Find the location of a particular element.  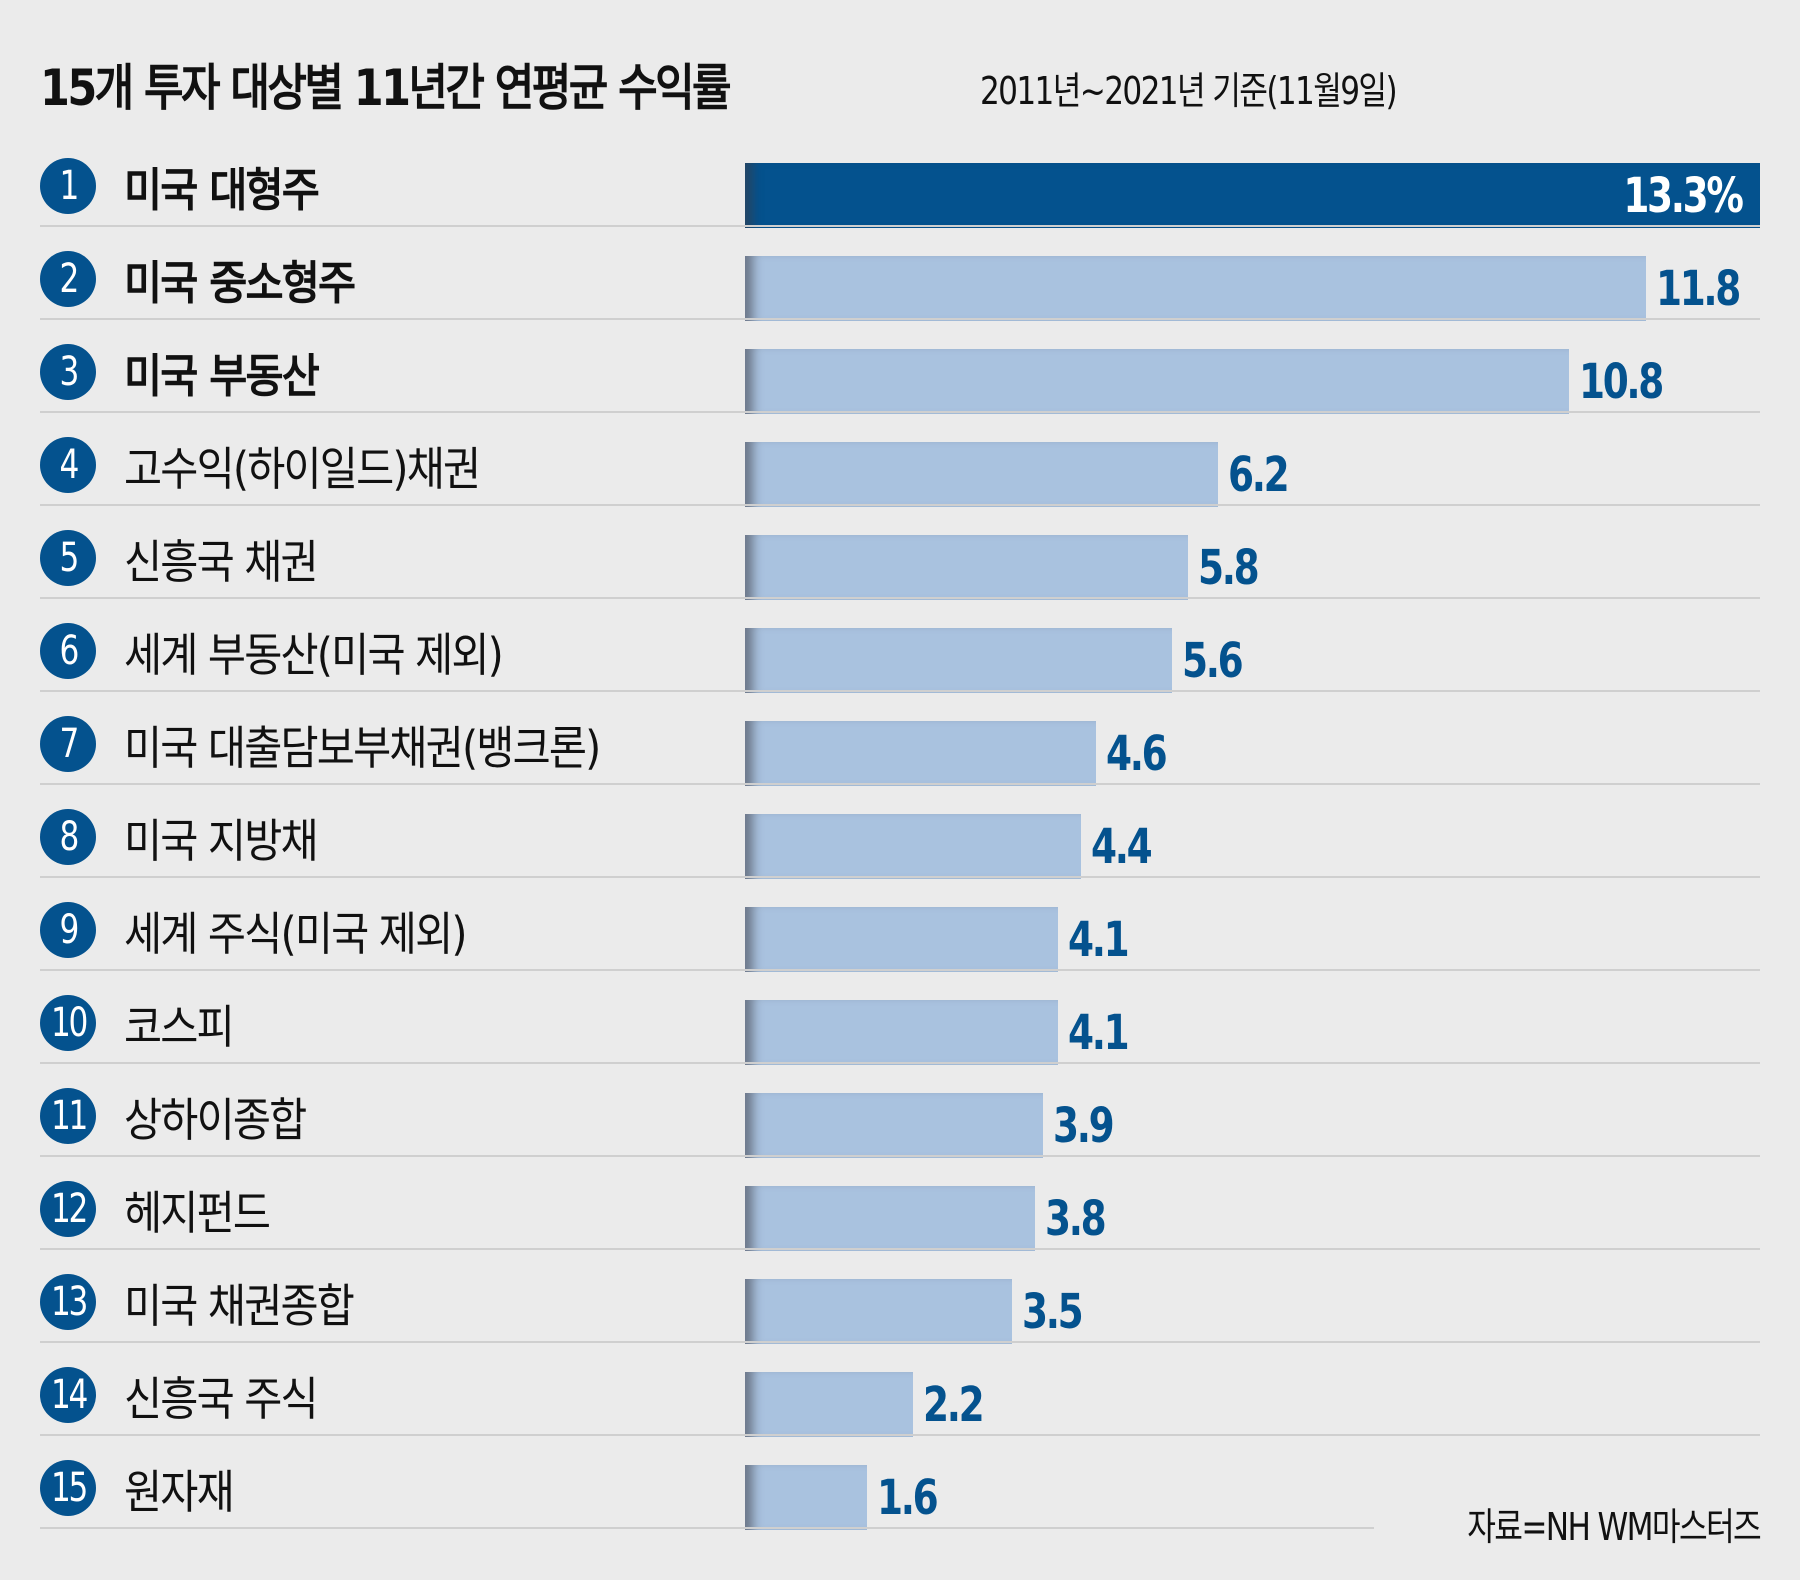

category-label: 미국 대형주 is located at coordinates (222, 190).